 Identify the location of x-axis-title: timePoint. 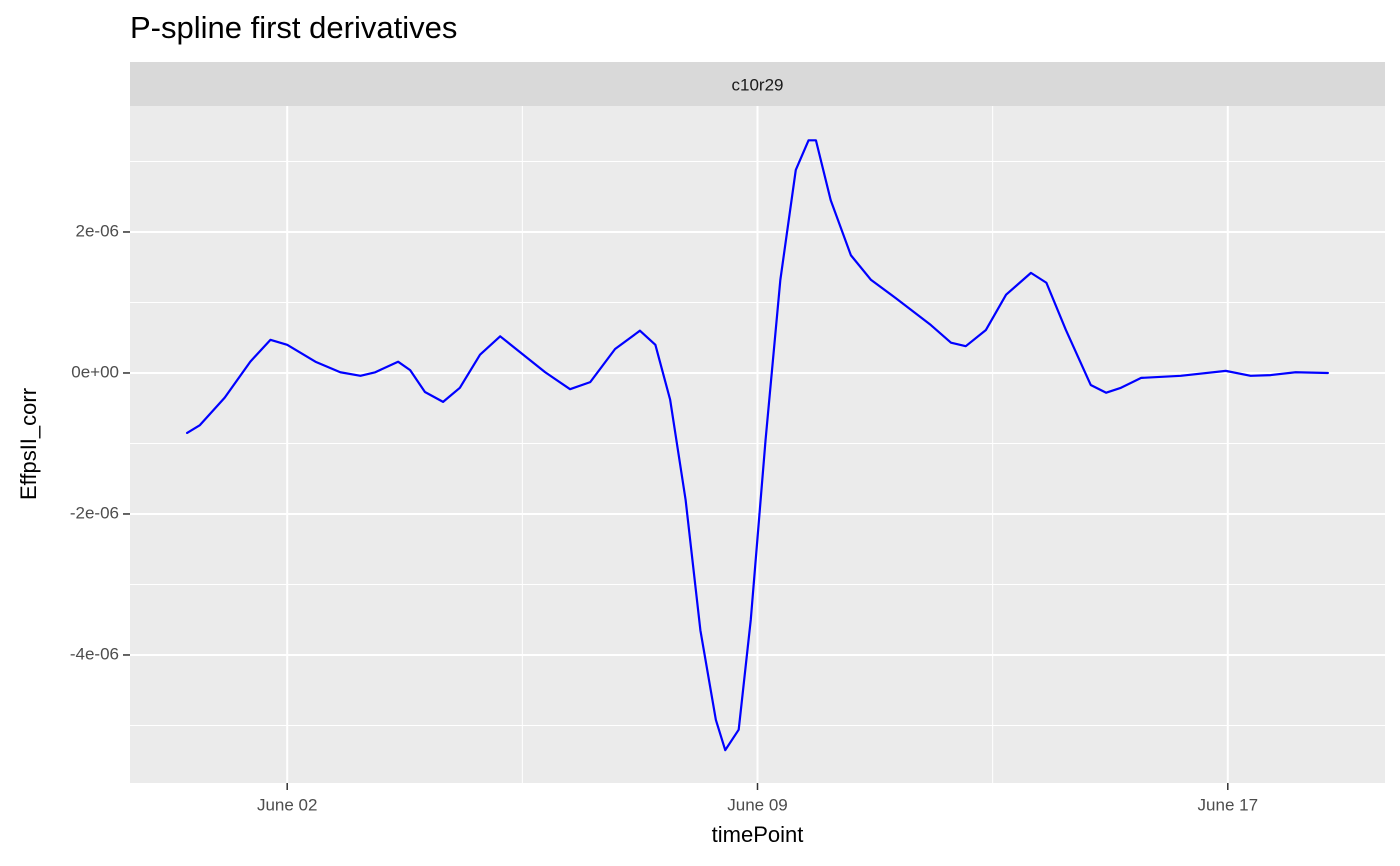
(758, 834).